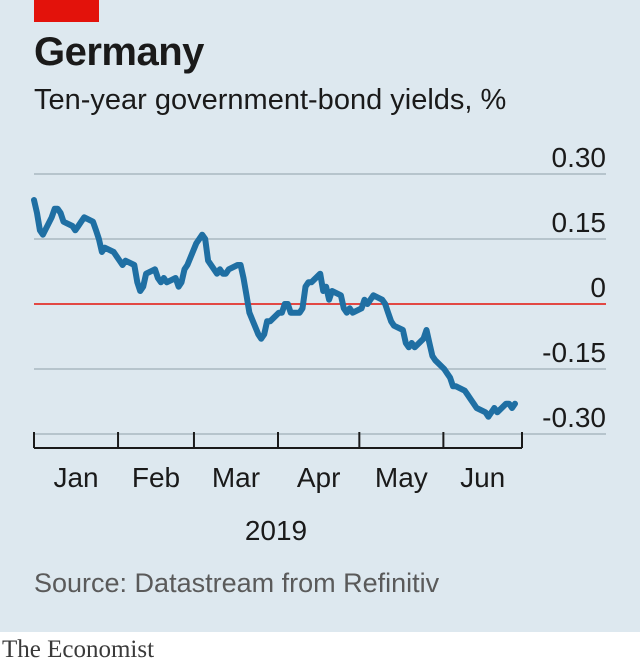 Image resolution: width=640 pixels, height=667 pixels. Describe the element at coordinates (574, 417) in the screenshot. I see `y-tick-label: -0.30` at that location.